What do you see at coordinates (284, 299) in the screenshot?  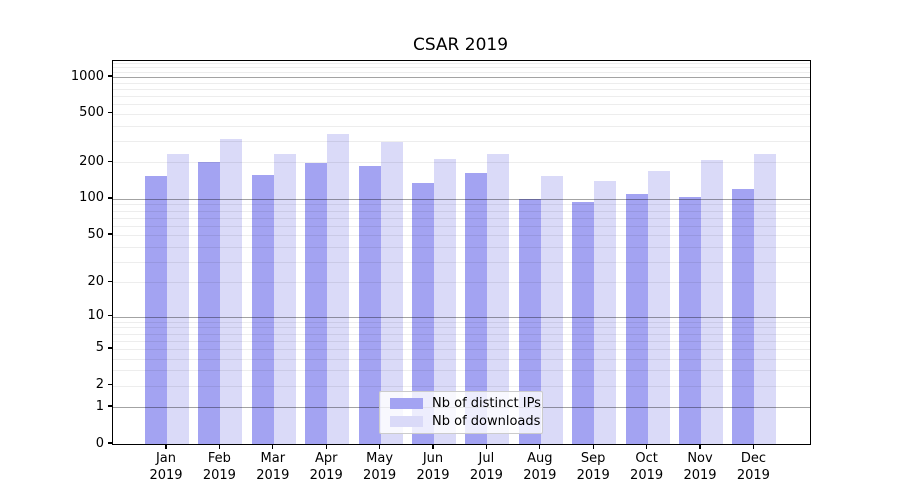 I see `bar-downloads-mar` at bounding box center [284, 299].